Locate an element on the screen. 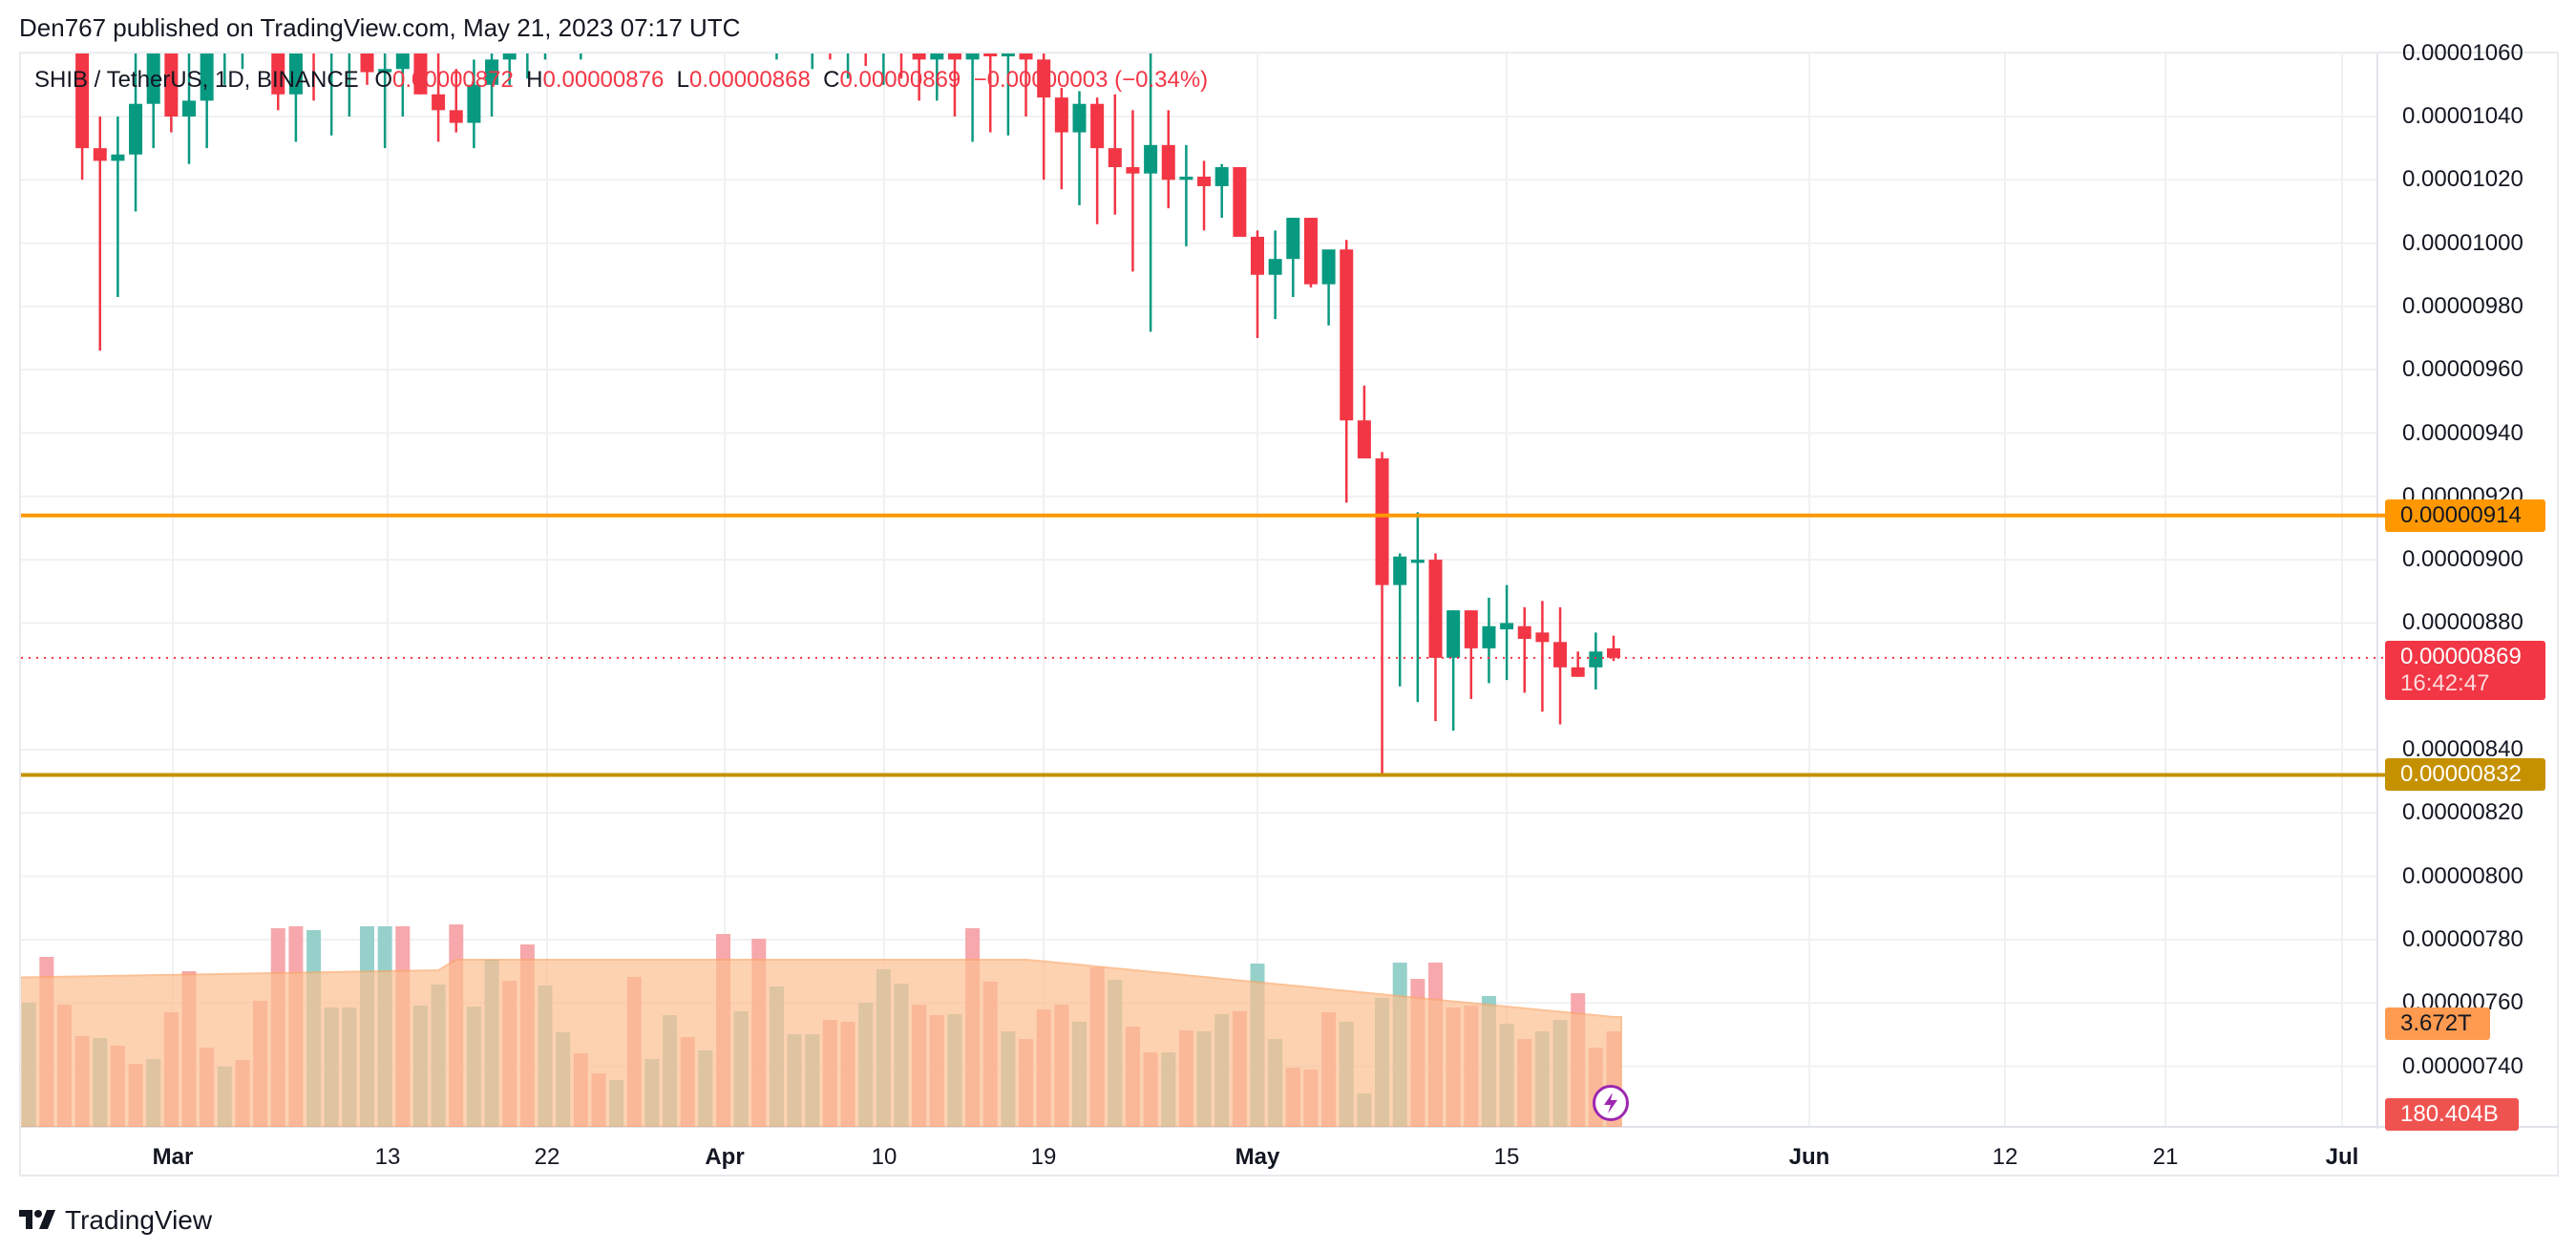  time-tick-label: 19 is located at coordinates (1043, 1157).